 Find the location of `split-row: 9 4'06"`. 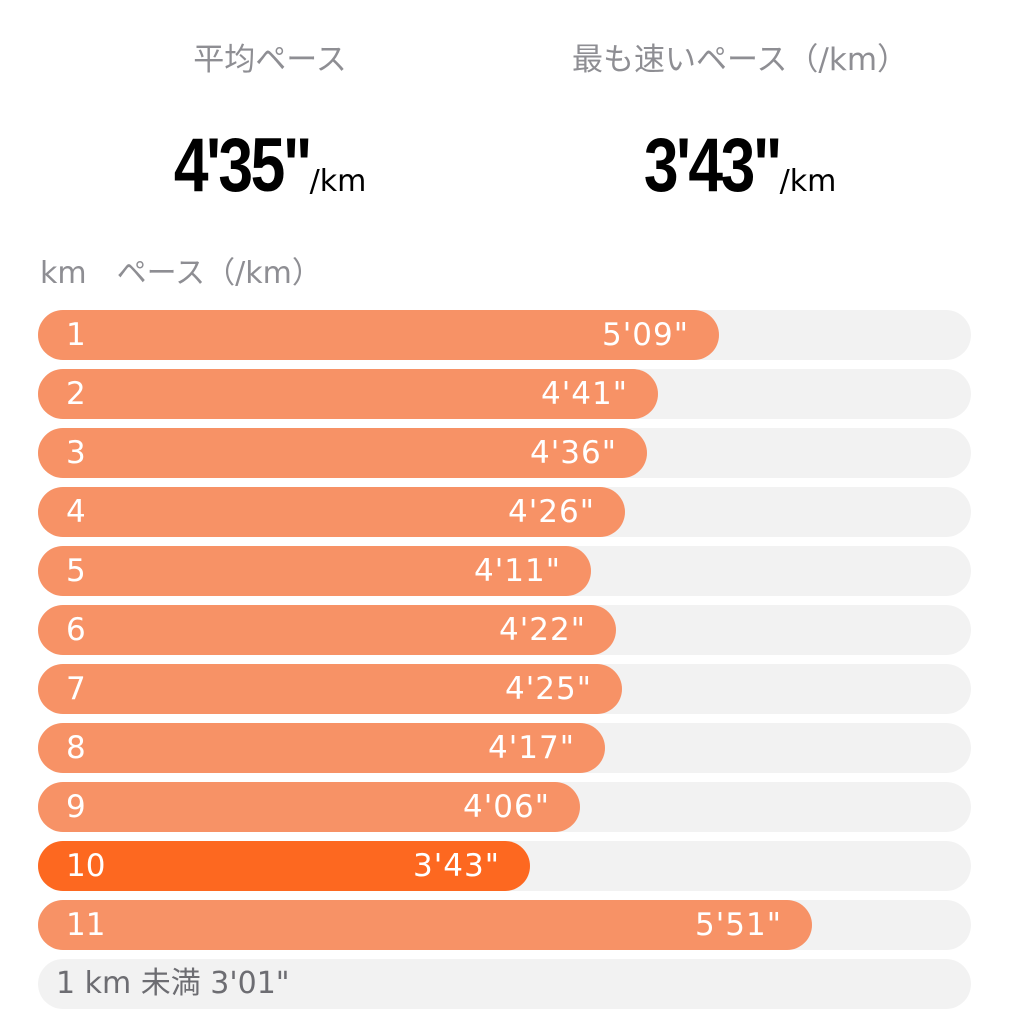

split-row: 9 4'06" is located at coordinates (504, 807).